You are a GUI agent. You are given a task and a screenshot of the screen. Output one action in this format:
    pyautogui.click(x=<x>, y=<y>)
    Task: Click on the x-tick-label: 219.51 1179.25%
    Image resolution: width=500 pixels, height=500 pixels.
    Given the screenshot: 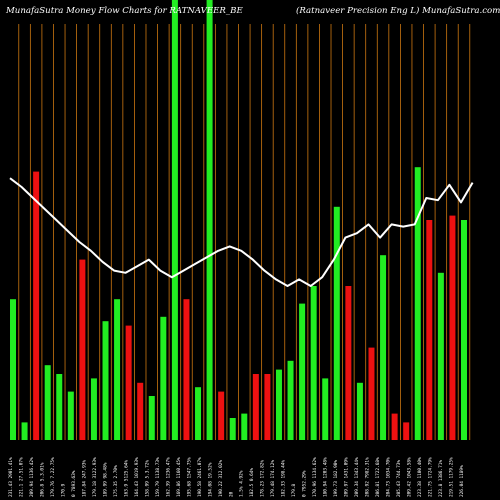 What is the action you would take?
    pyautogui.click(x=452, y=477)
    